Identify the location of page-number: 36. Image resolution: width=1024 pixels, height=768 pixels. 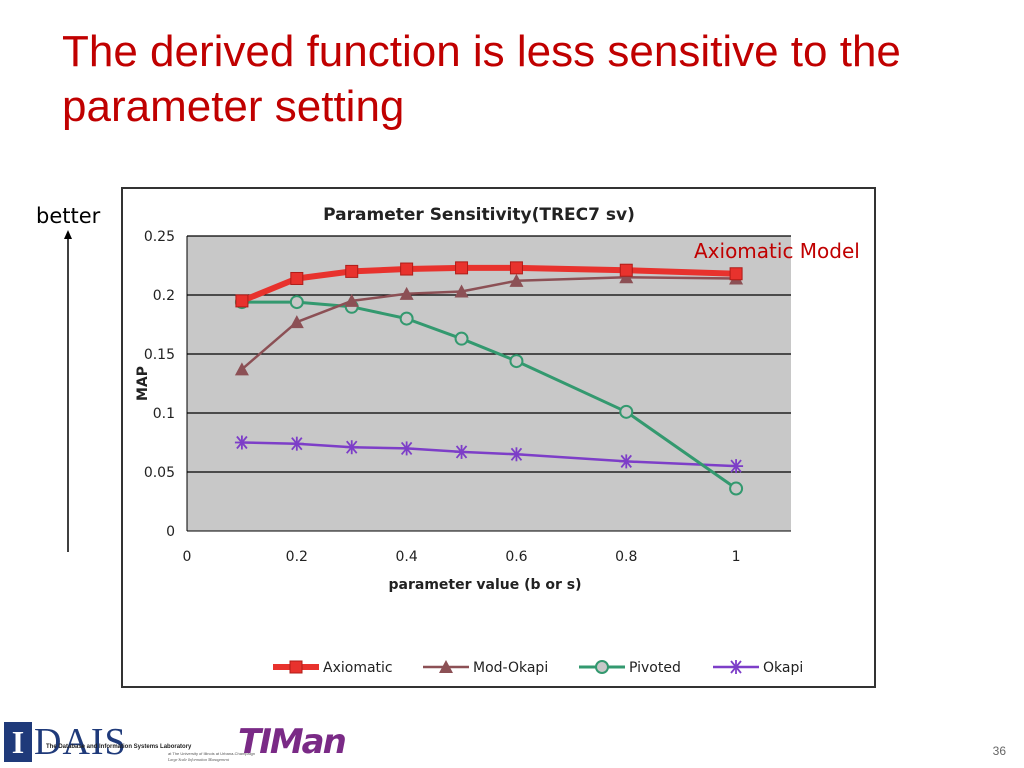
(999, 751).